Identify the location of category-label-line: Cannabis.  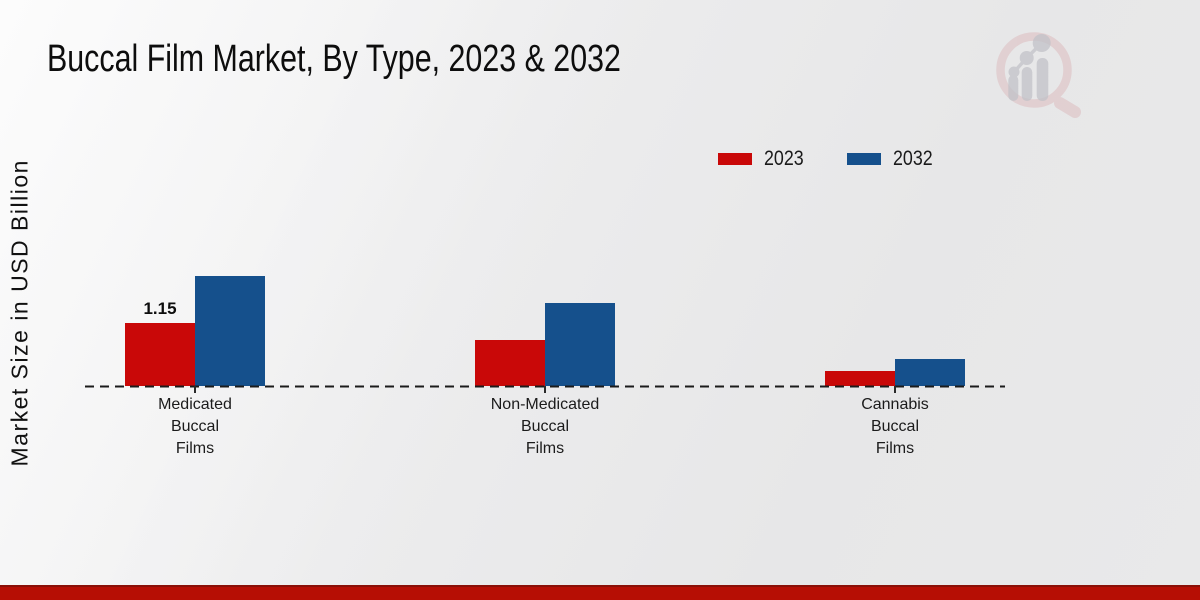
(895, 404).